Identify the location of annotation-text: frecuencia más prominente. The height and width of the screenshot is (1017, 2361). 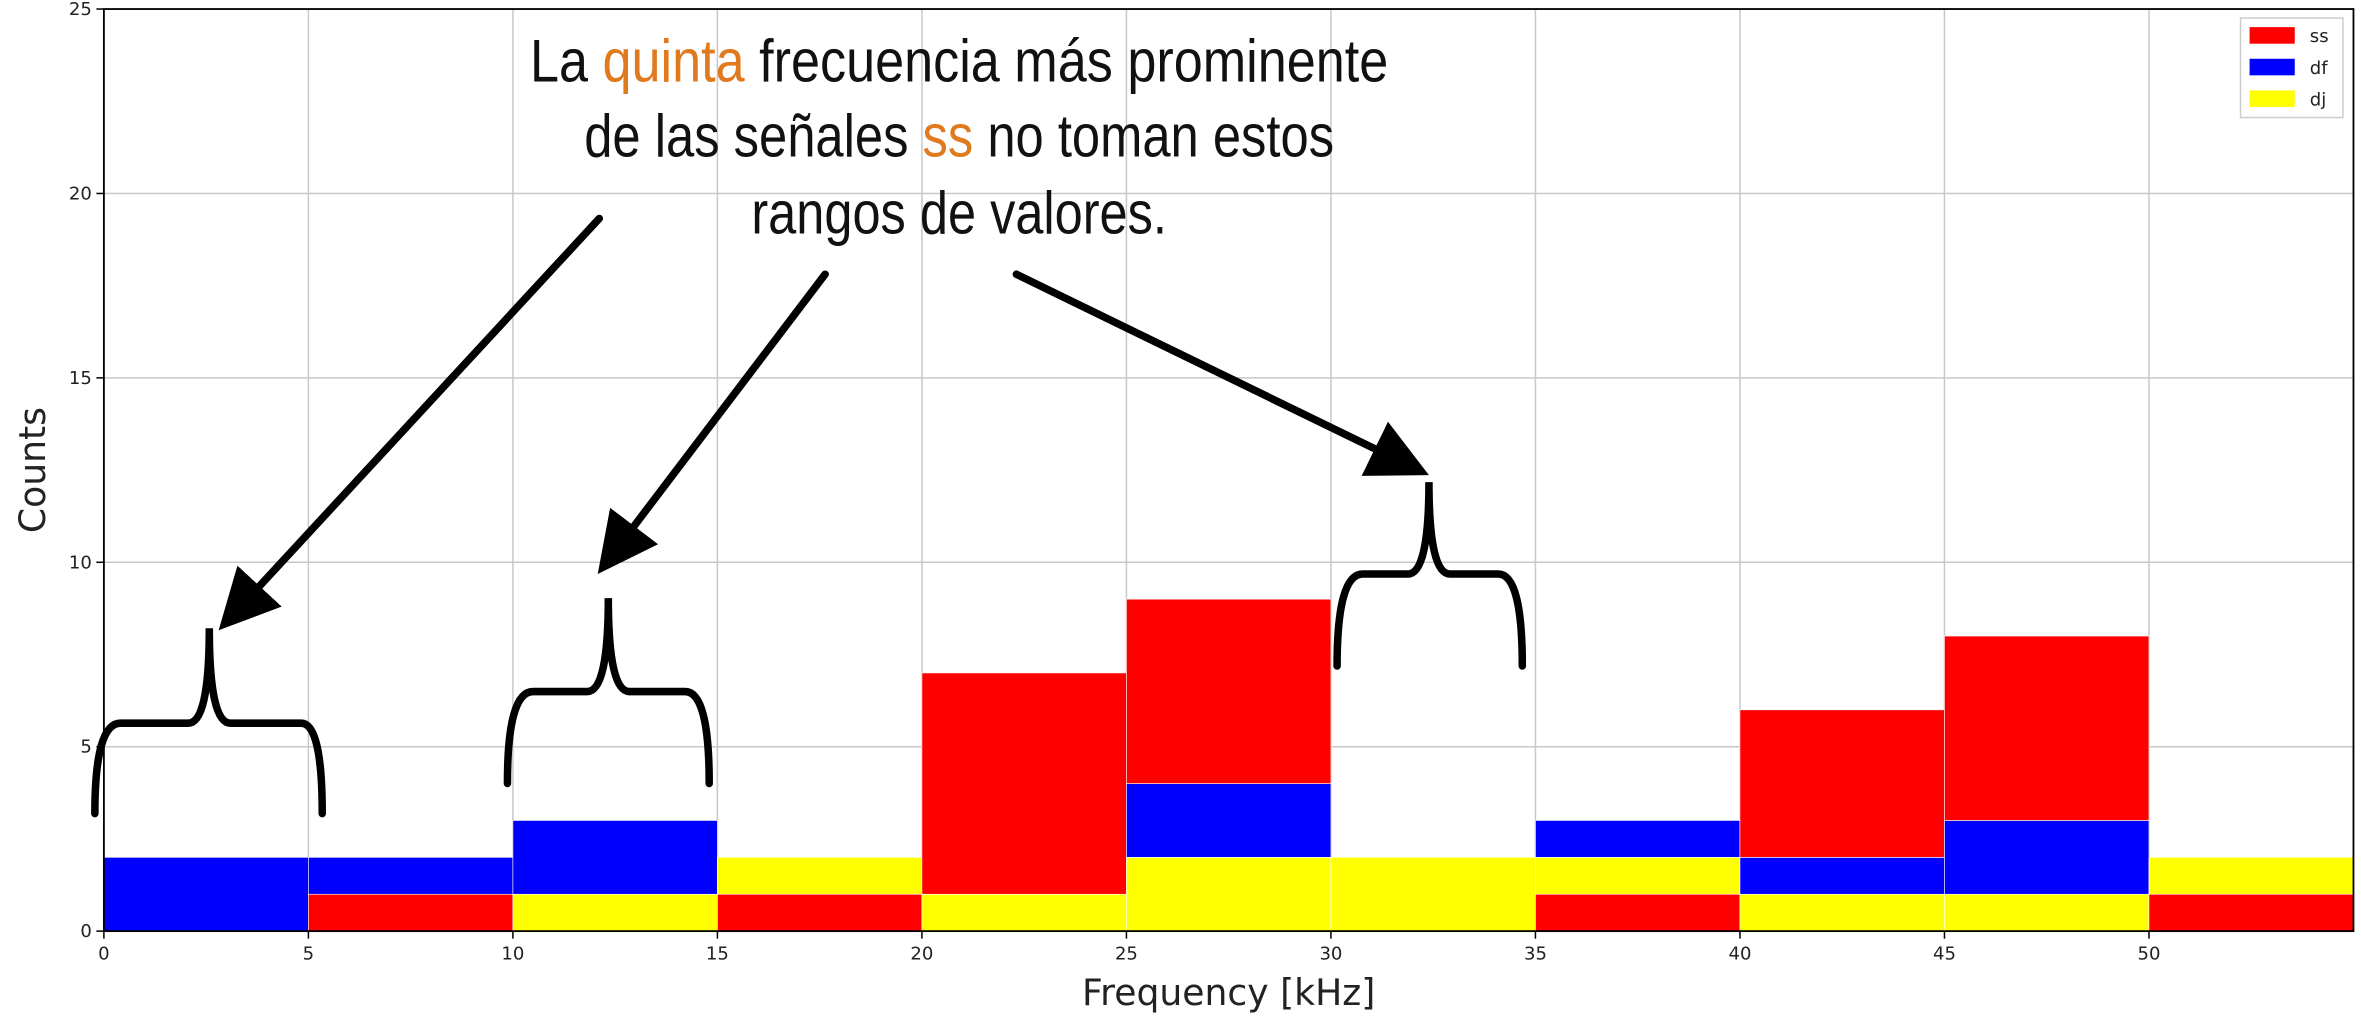
(1067, 60).